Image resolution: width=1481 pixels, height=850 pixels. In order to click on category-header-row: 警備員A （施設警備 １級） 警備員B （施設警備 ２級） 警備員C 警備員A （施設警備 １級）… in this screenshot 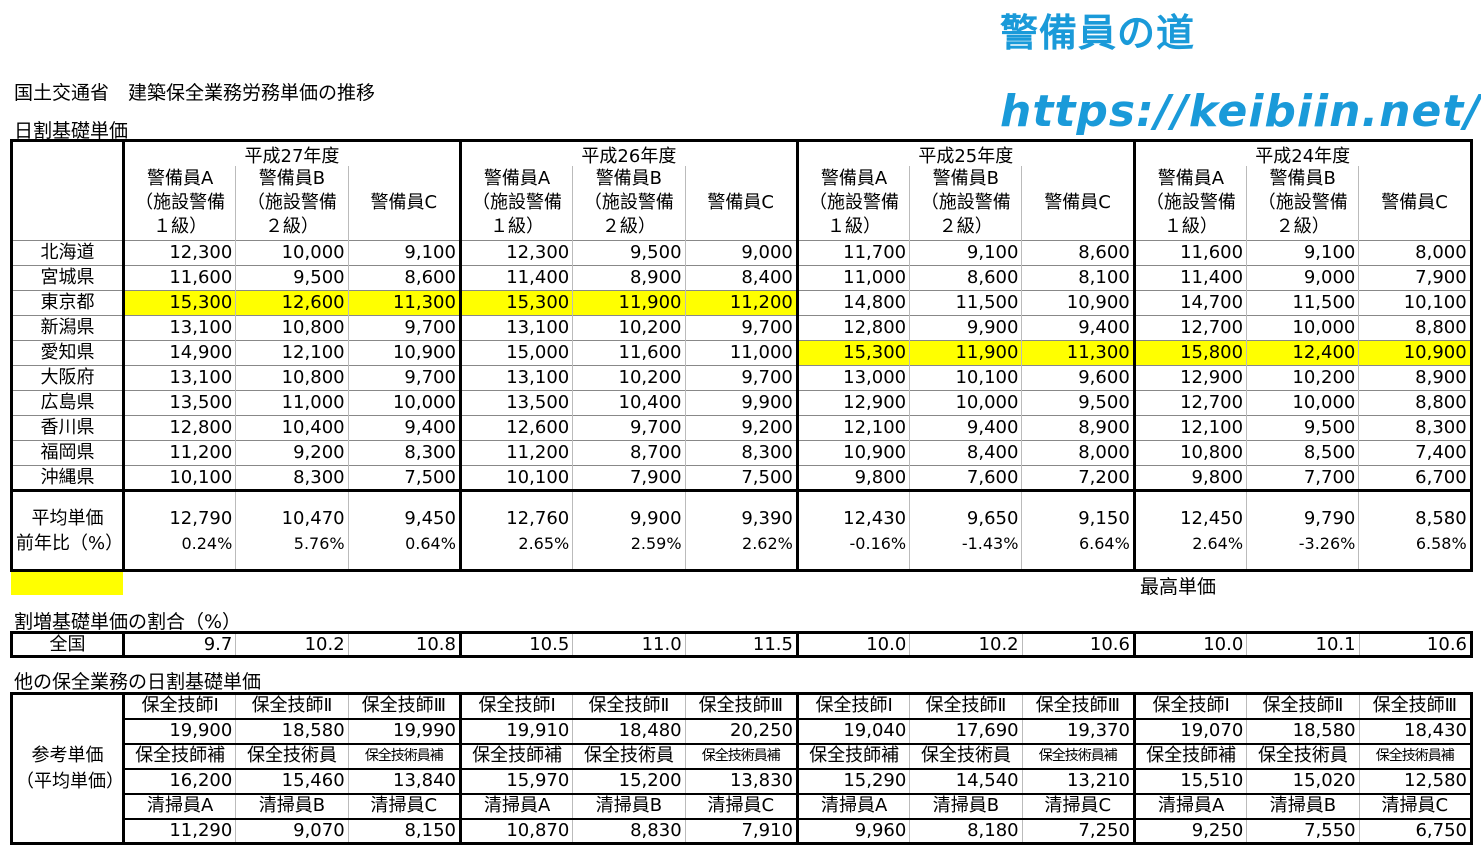, I will do `click(742, 203)`.